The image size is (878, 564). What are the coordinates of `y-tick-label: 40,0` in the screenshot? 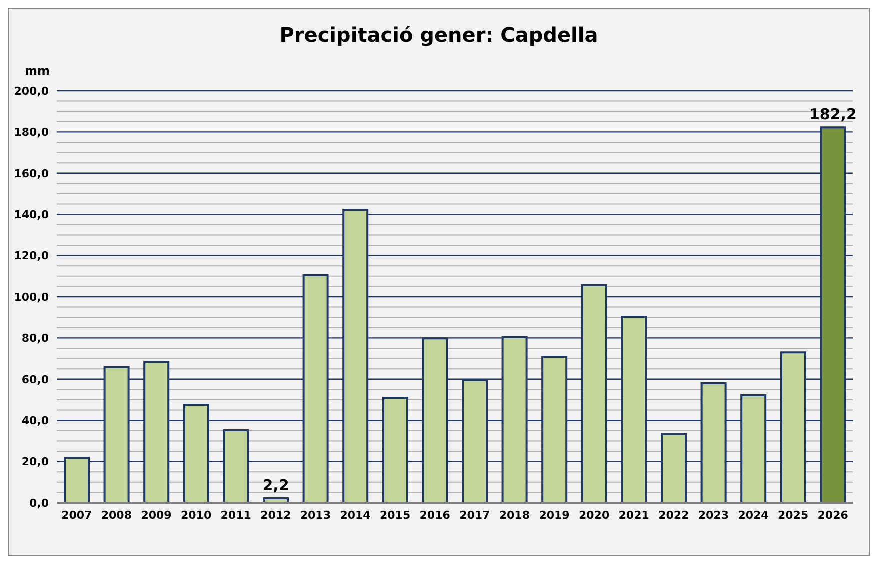 It's located at (36, 421).